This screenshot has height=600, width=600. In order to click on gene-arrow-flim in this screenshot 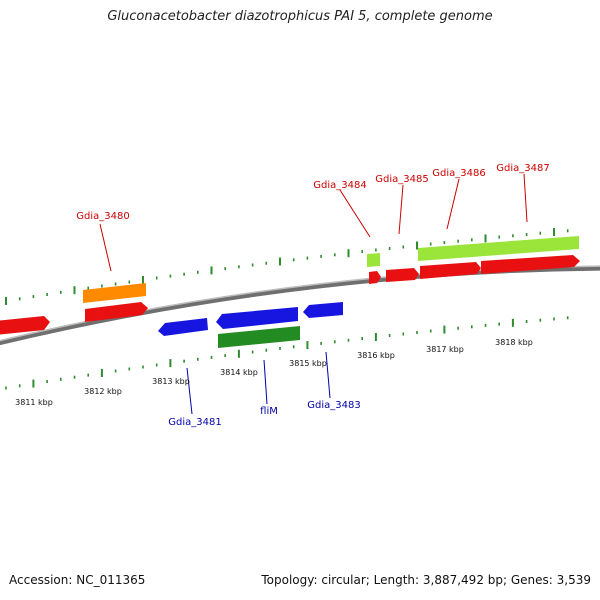, I will do `click(257, 318)`.